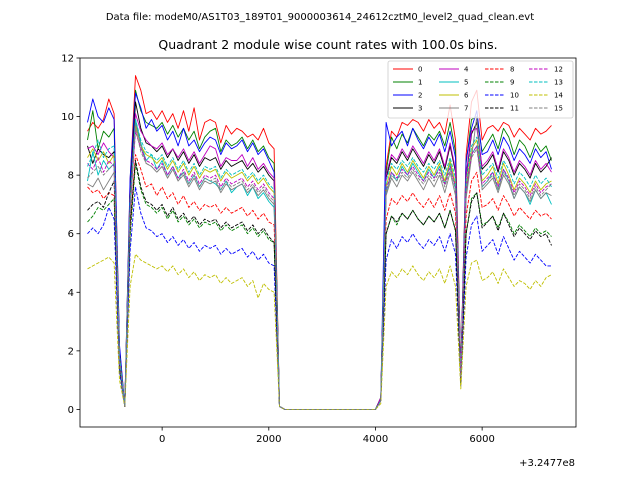  What do you see at coordinates (71, 351) in the screenshot?
I see `y-tick-label: 2` at bounding box center [71, 351].